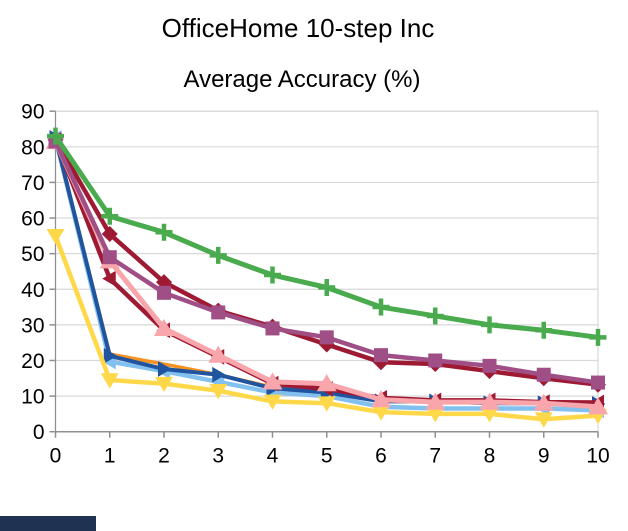 This screenshot has height=531, width=628. I want to click on y-tick-label-40: 40, so click(32, 290).